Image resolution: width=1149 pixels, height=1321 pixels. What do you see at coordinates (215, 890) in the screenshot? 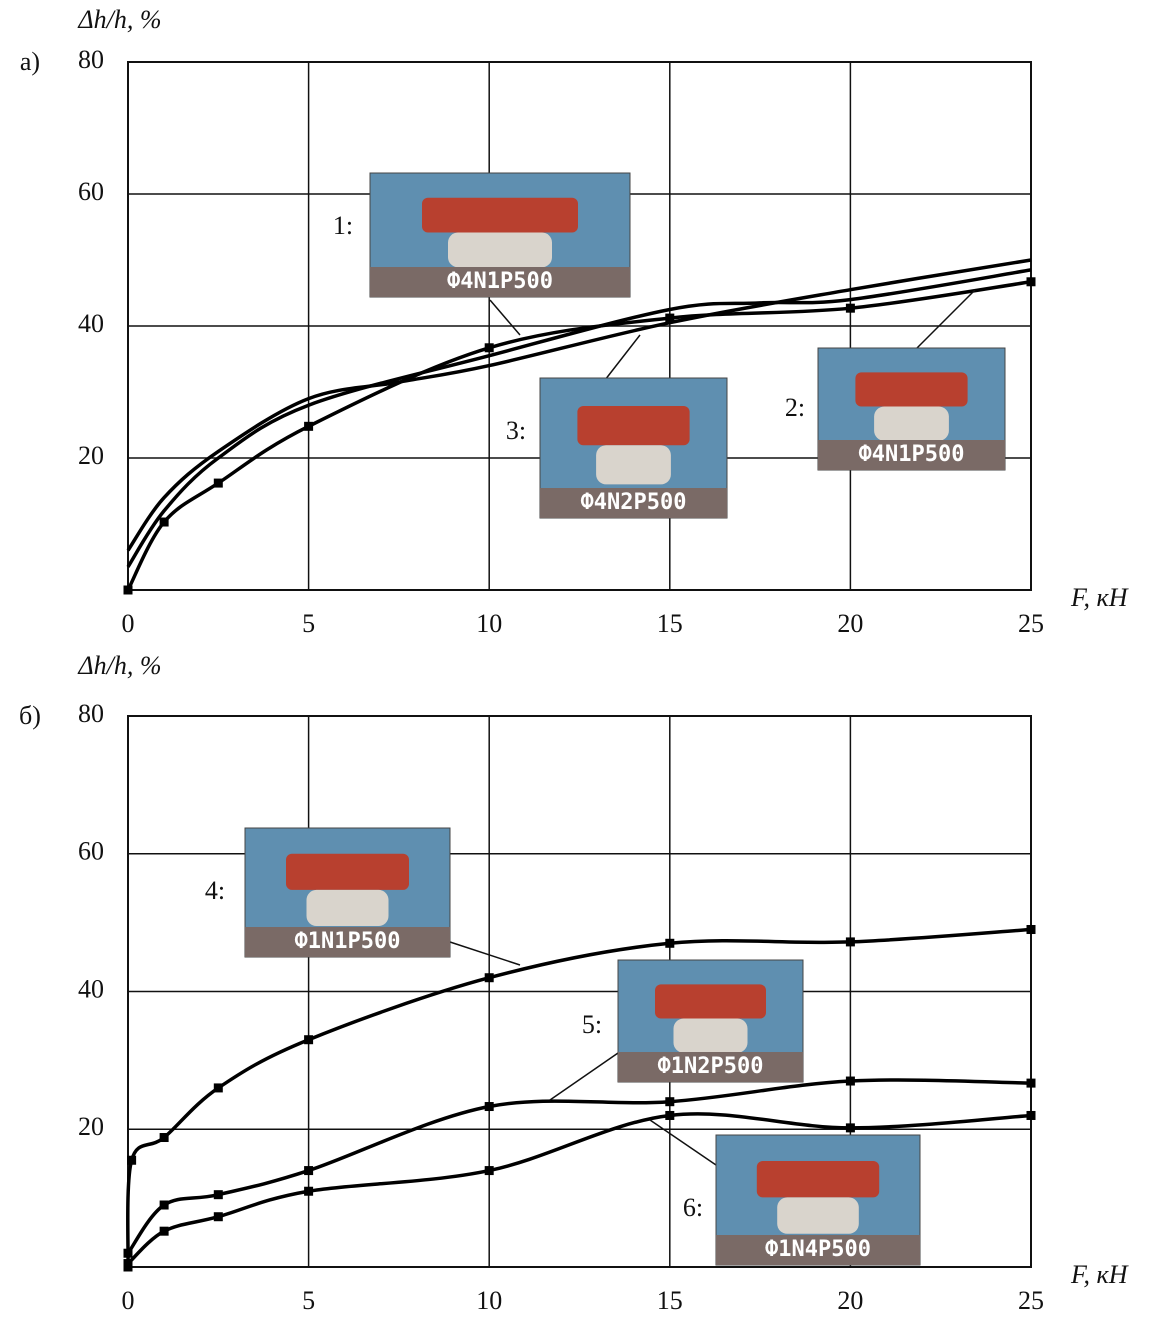
I see `series-label: 4:` at bounding box center [215, 890].